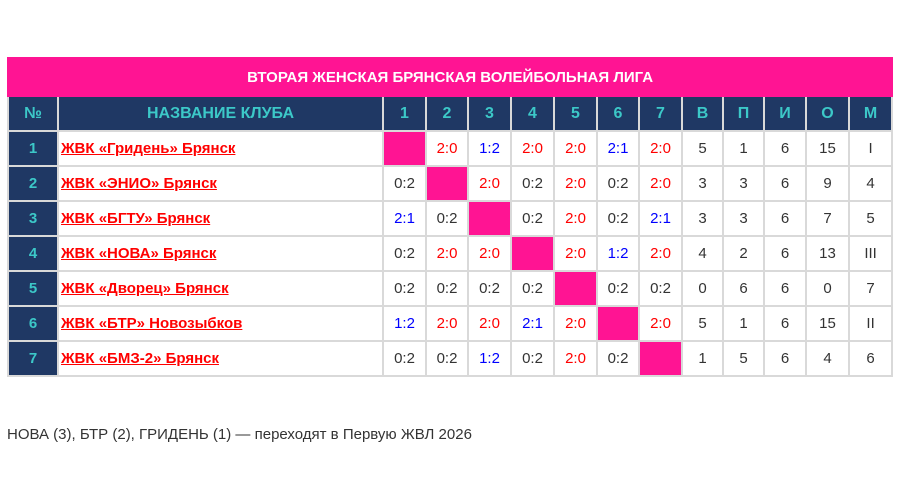  What do you see at coordinates (743, 358) in the screenshot?
I see `losses-cell: 5` at bounding box center [743, 358].